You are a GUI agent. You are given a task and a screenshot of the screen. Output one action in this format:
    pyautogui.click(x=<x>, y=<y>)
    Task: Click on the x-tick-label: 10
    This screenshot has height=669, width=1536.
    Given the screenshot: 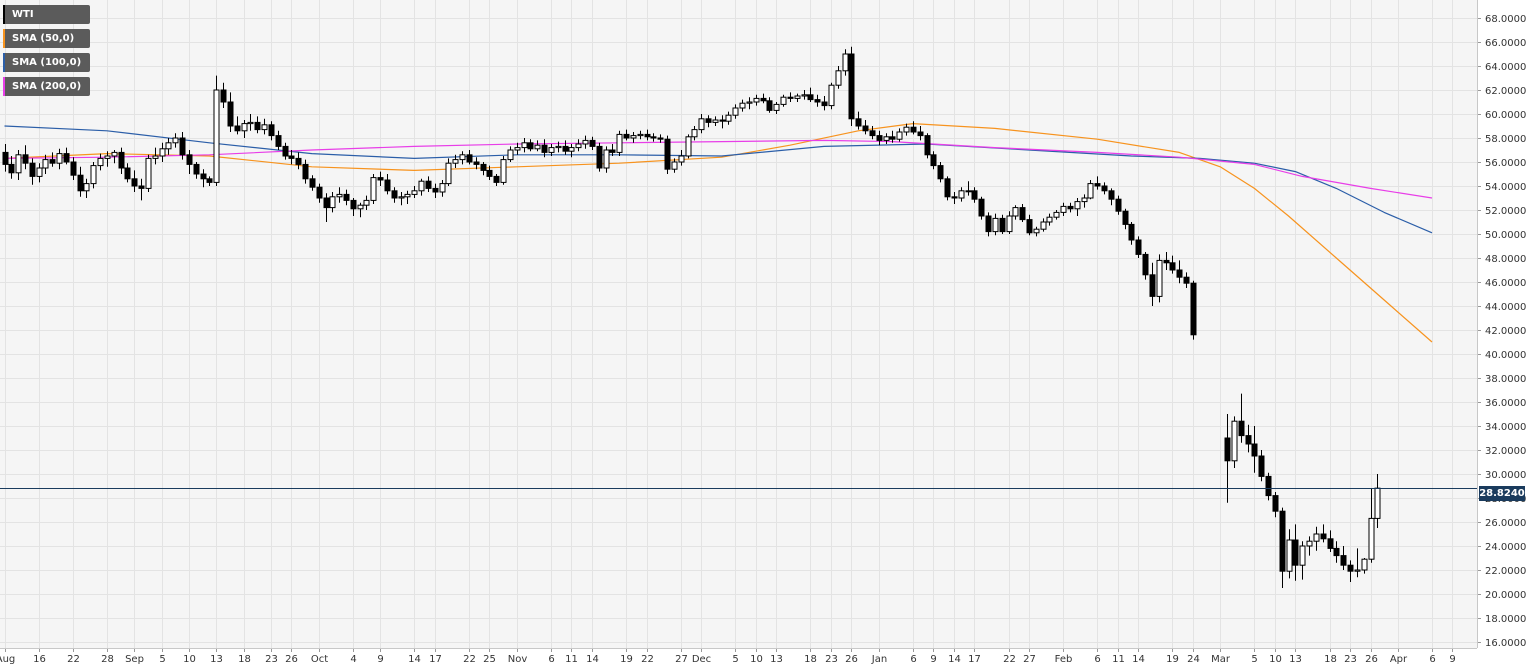 What is the action you would take?
    pyautogui.click(x=1275, y=659)
    